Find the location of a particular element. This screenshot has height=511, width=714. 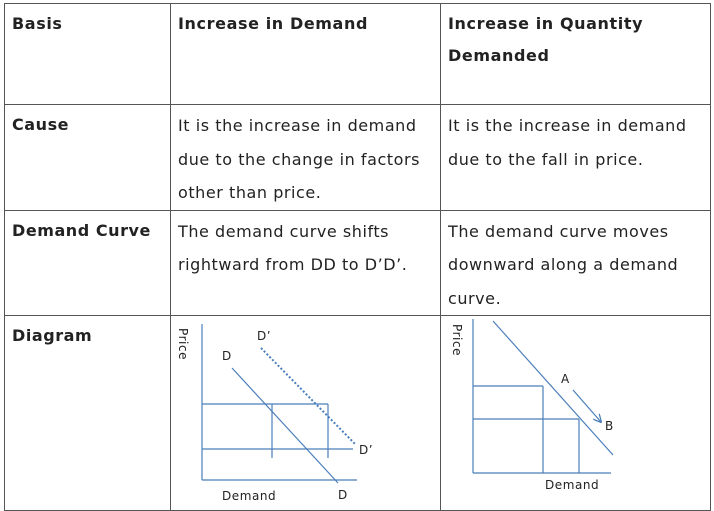

d1-label-d-top: D is located at coordinates (227, 356).